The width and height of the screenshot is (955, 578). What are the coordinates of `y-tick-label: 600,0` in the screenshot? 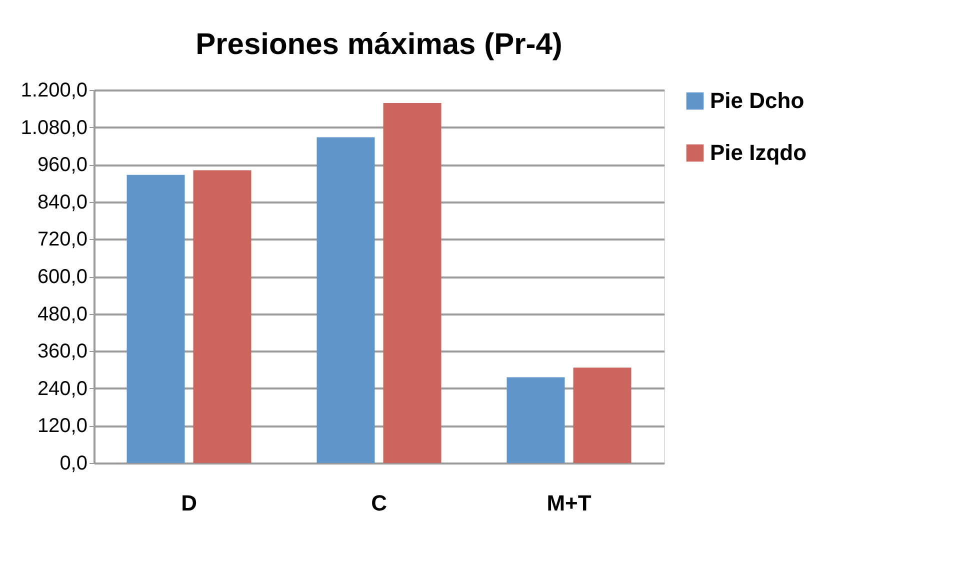 It's located at (62, 277).